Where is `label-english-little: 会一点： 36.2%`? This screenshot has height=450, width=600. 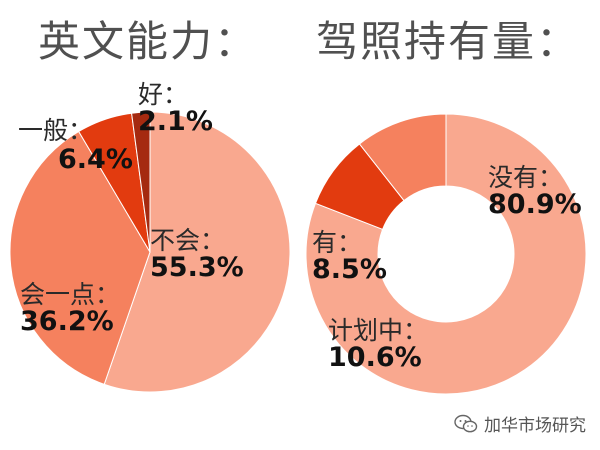
label-english-little: 会一点： 36.2% is located at coordinates (70, 309).